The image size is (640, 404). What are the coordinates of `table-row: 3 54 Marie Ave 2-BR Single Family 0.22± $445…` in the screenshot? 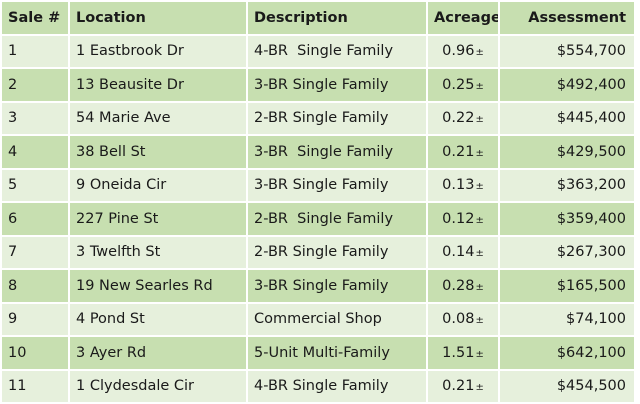 It's located at (318, 118).